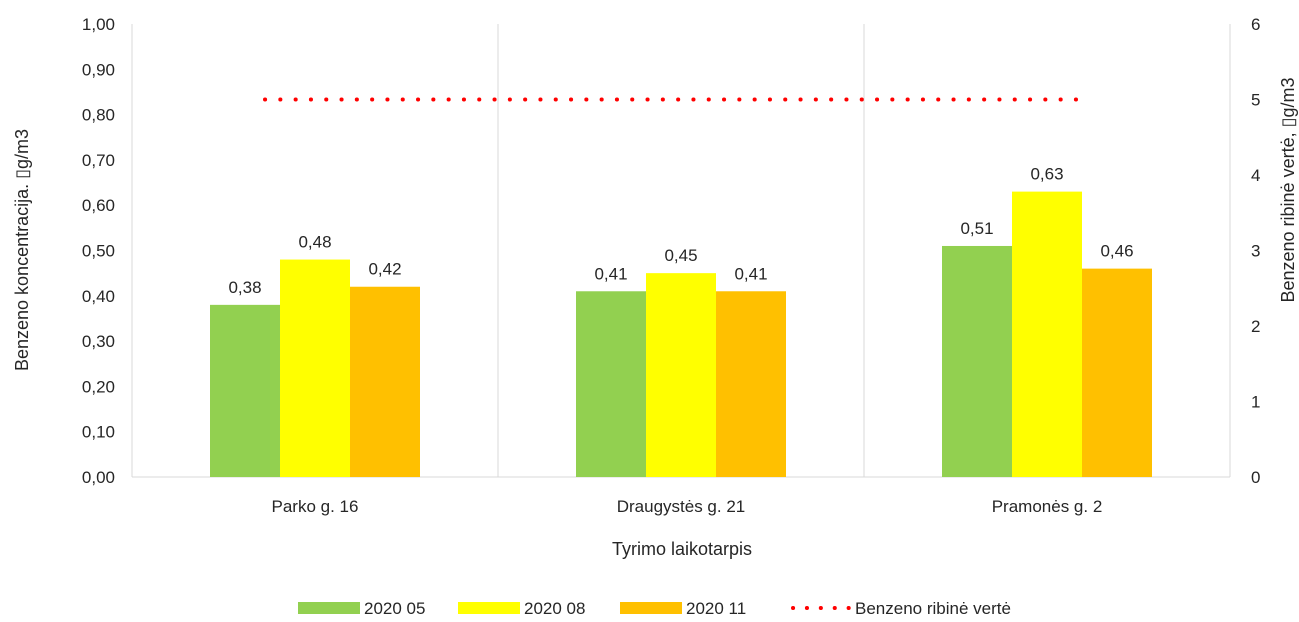 The height and width of the screenshot is (622, 1299). Describe the element at coordinates (315, 506) in the screenshot. I see `x-tick-label: Parko g. 16` at that location.